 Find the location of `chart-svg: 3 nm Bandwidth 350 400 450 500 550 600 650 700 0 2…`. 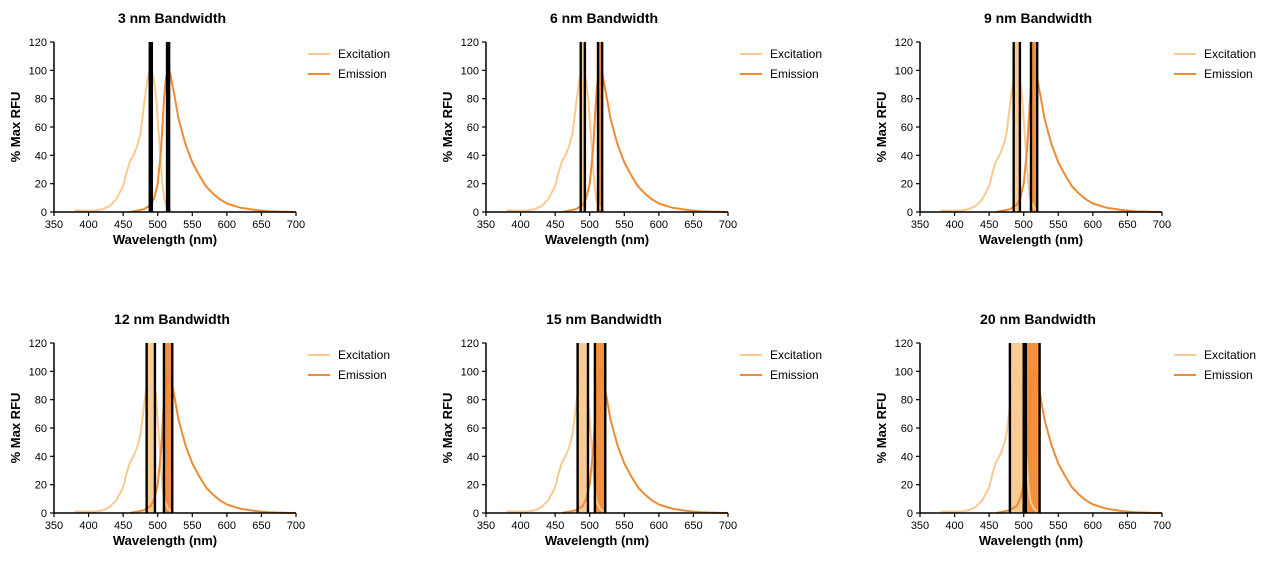

chart-svg: 3 nm Bandwidth 350 400 450 500 550 600 650 700 0 2… is located at coordinates (199, 128).